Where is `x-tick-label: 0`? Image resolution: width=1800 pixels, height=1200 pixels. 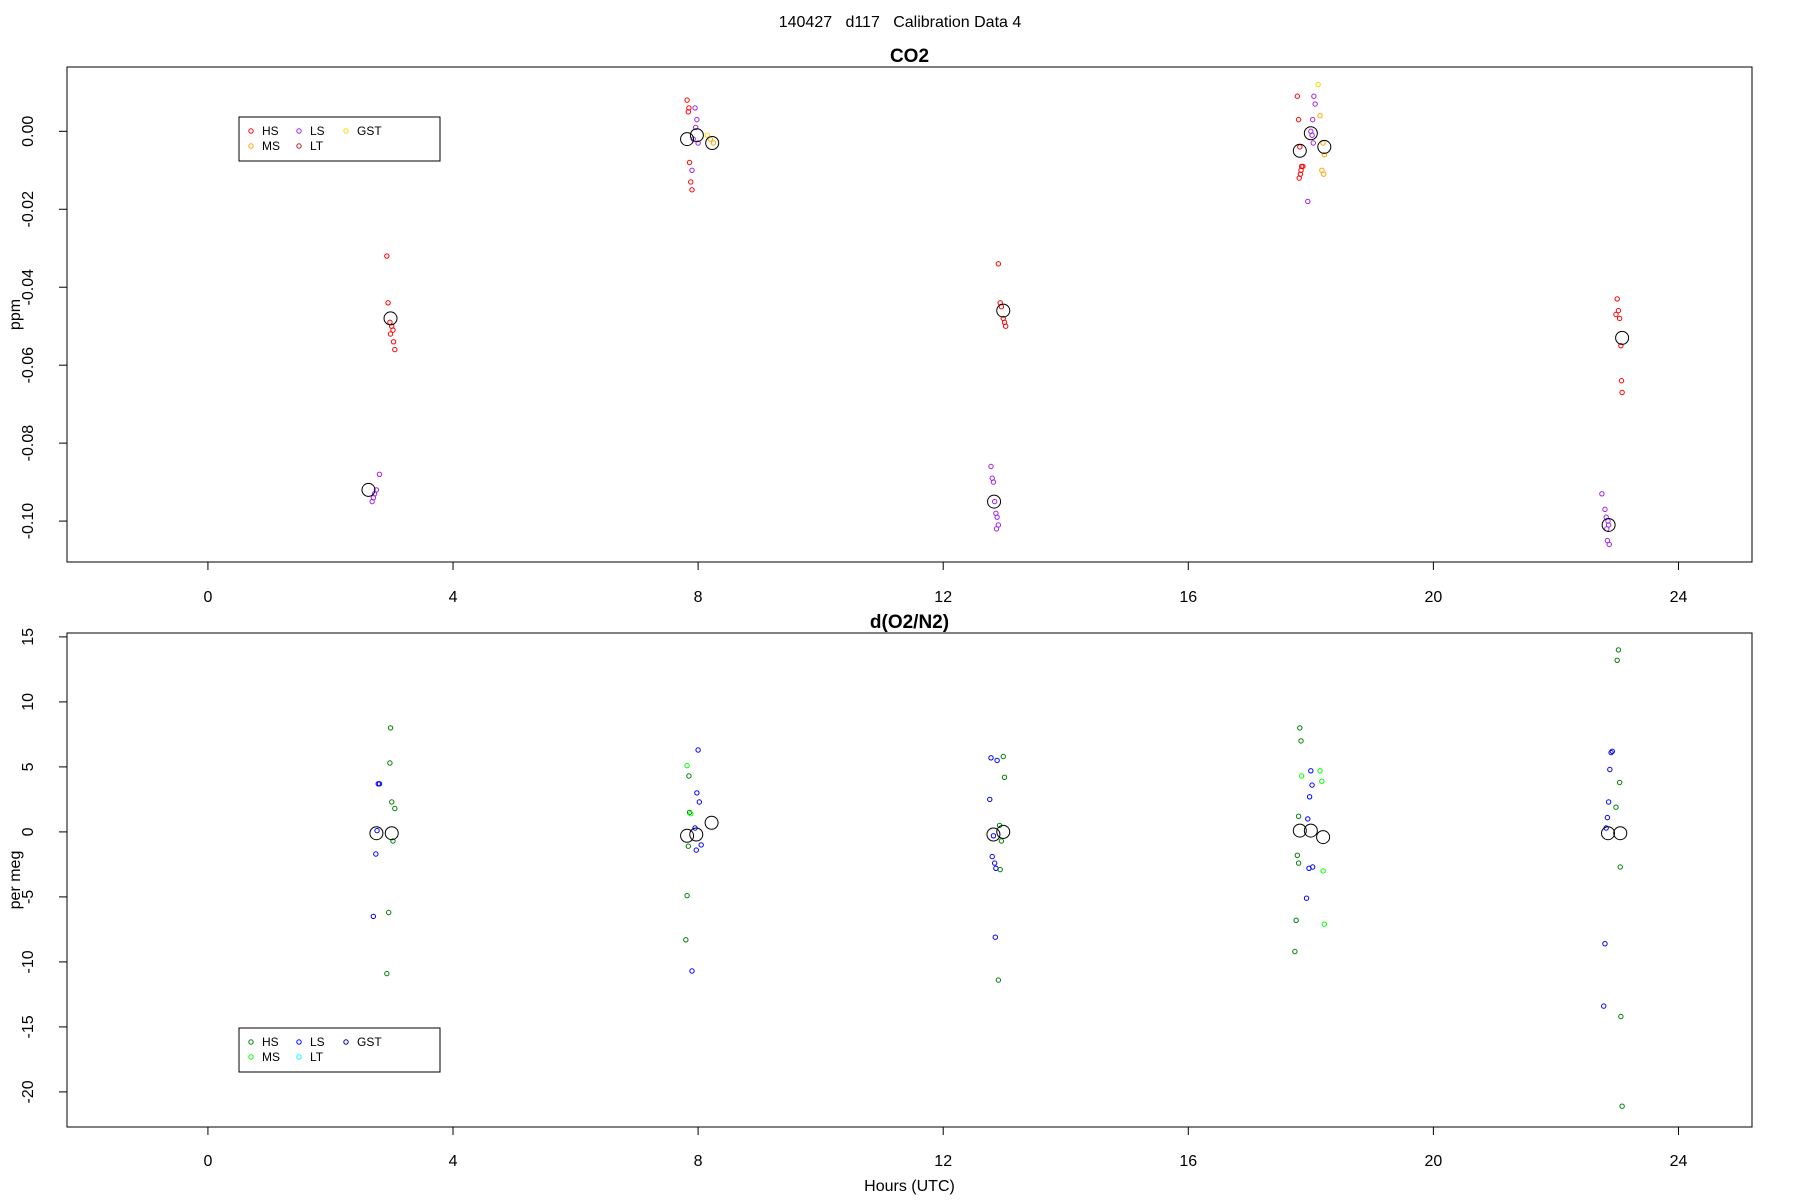 x-tick-label: 0 is located at coordinates (207, 597).